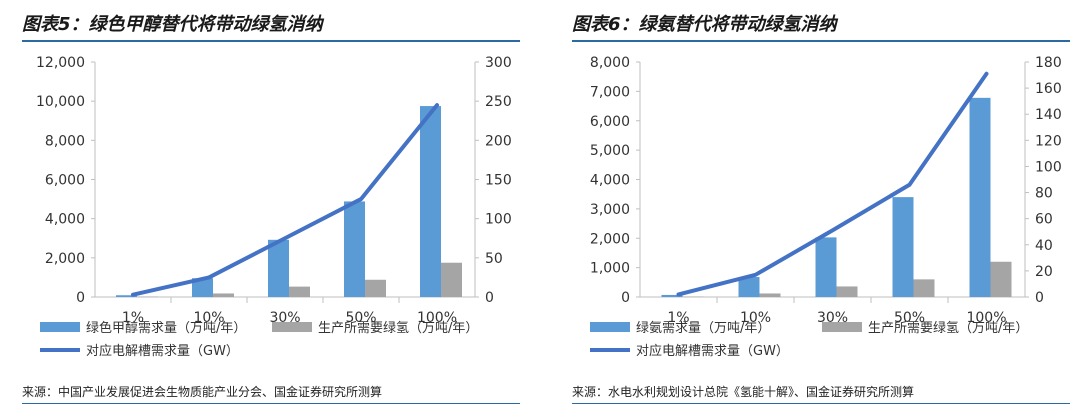 The width and height of the screenshot is (1080, 415). Describe the element at coordinates (1044, 246) in the screenshot. I see `y-tick-label-right: 40` at that location.